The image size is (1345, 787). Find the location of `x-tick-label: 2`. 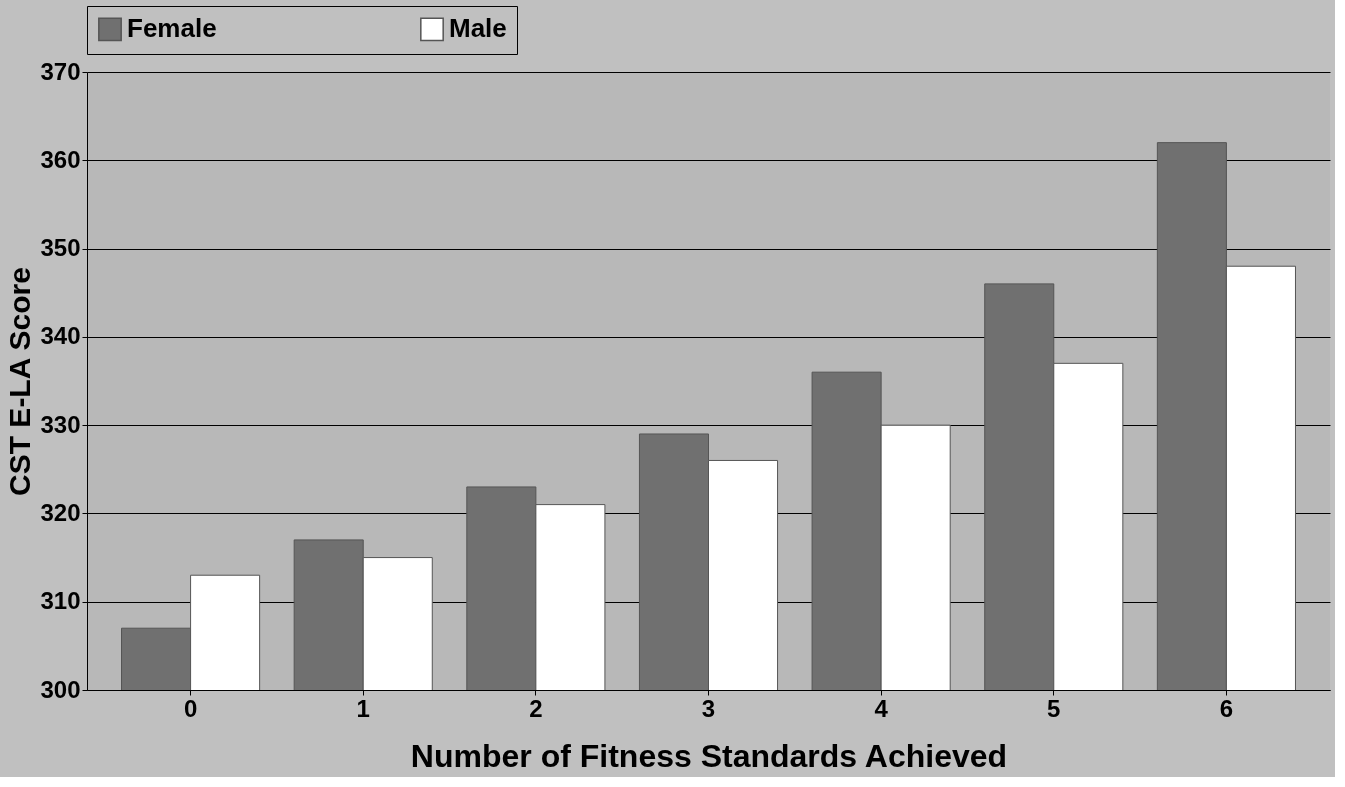

x-tick-label: 2 is located at coordinates (536, 708).